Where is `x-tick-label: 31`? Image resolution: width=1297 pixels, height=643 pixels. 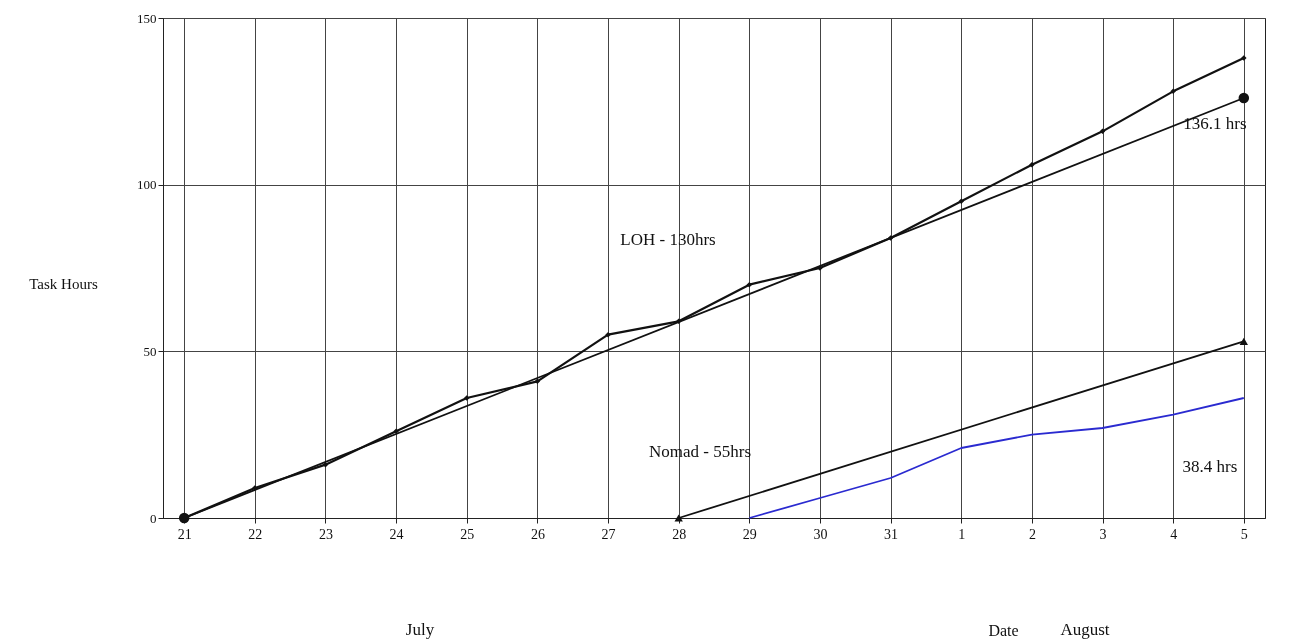
x-tick-label: 31 is located at coordinates (891, 534).